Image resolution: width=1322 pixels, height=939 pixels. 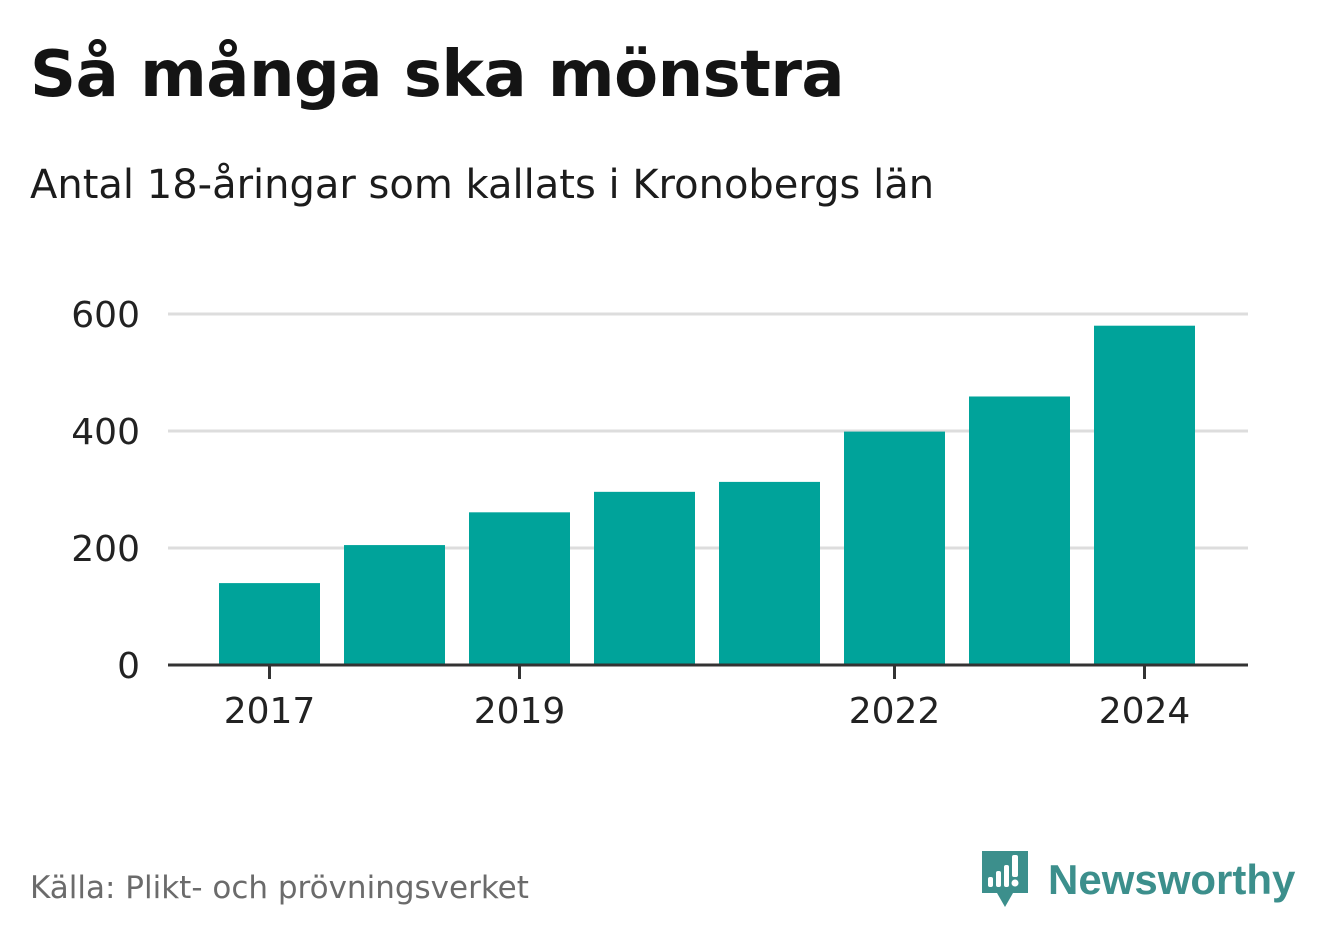 What do you see at coordinates (769, 573) in the screenshot?
I see `bar-2021` at bounding box center [769, 573].